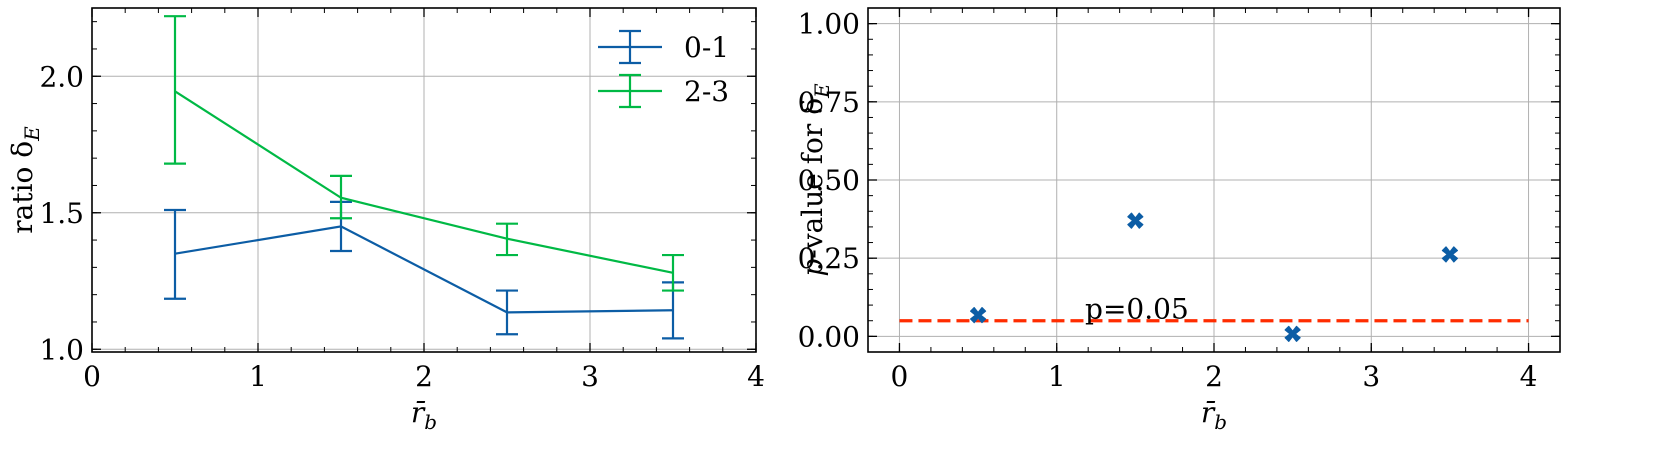 The image size is (1661, 460). What do you see at coordinates (22, 187) in the screenshot?
I see `y-axis-label-main: ratio δ` at bounding box center [22, 187].